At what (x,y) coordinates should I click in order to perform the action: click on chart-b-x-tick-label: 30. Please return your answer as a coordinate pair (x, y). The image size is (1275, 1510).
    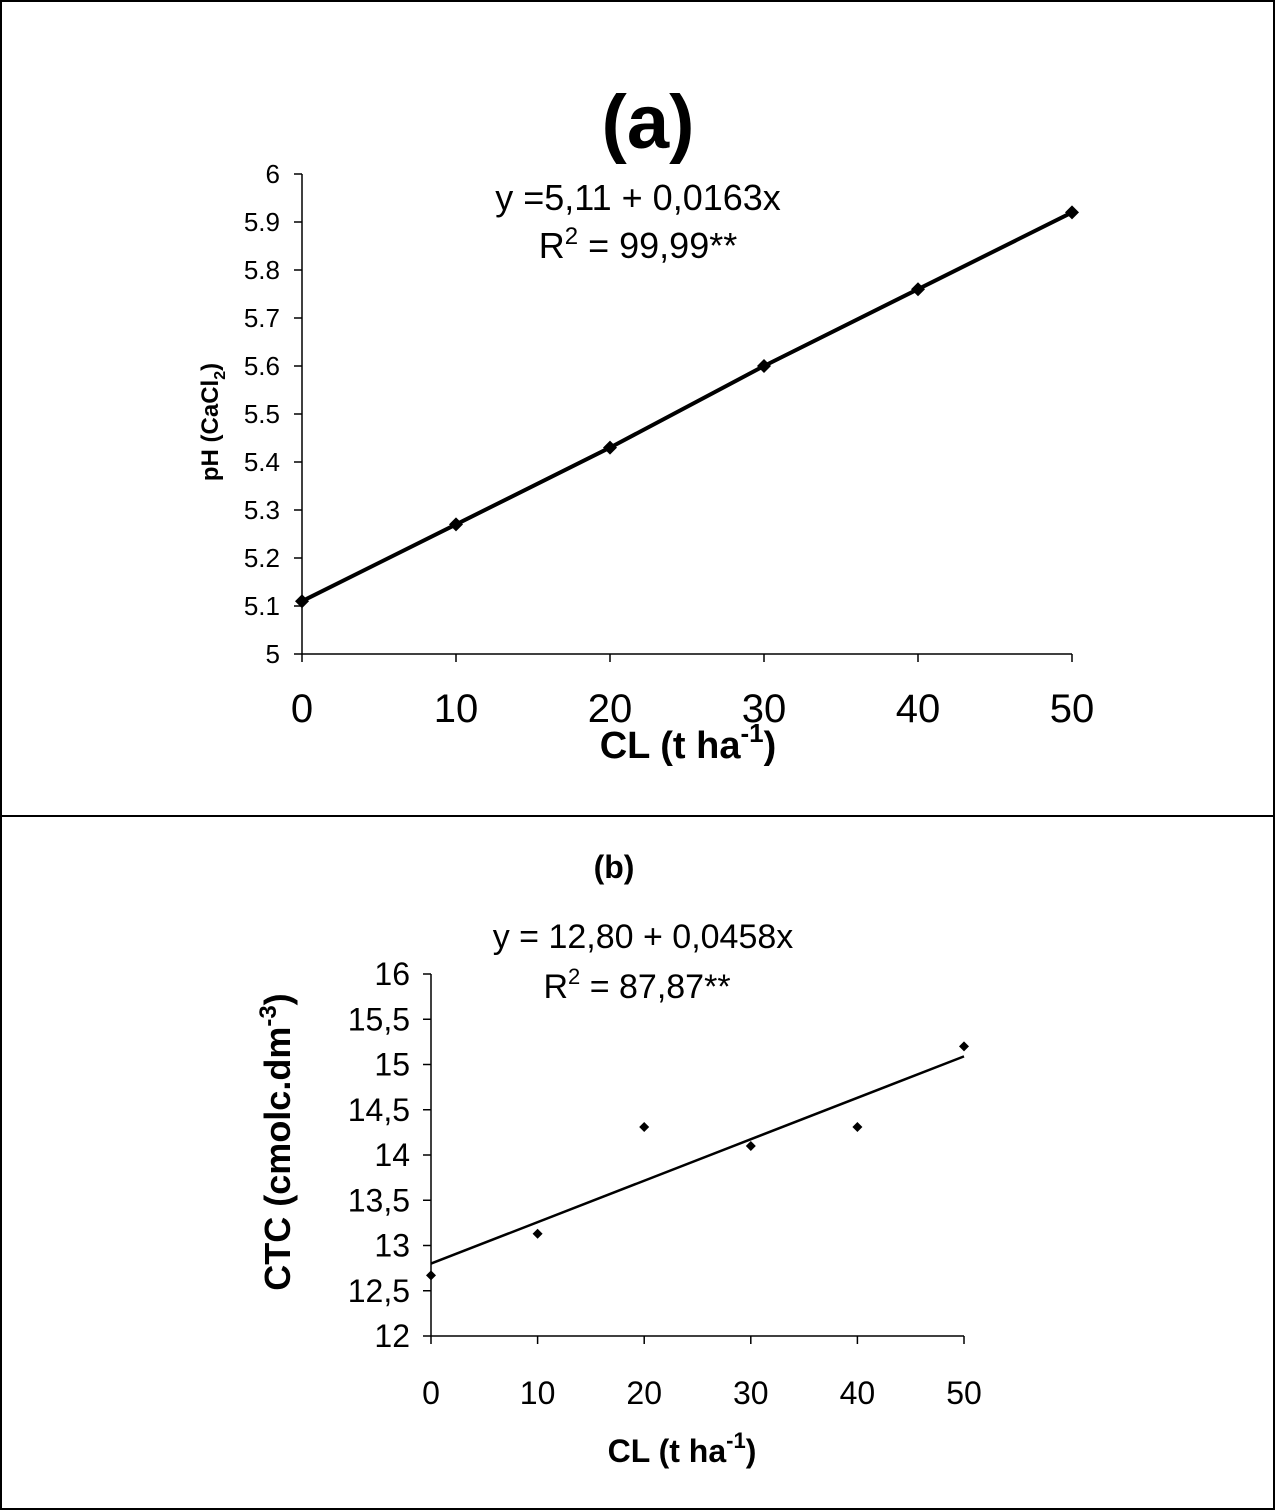
    Looking at the image, I should click on (751, 1393).